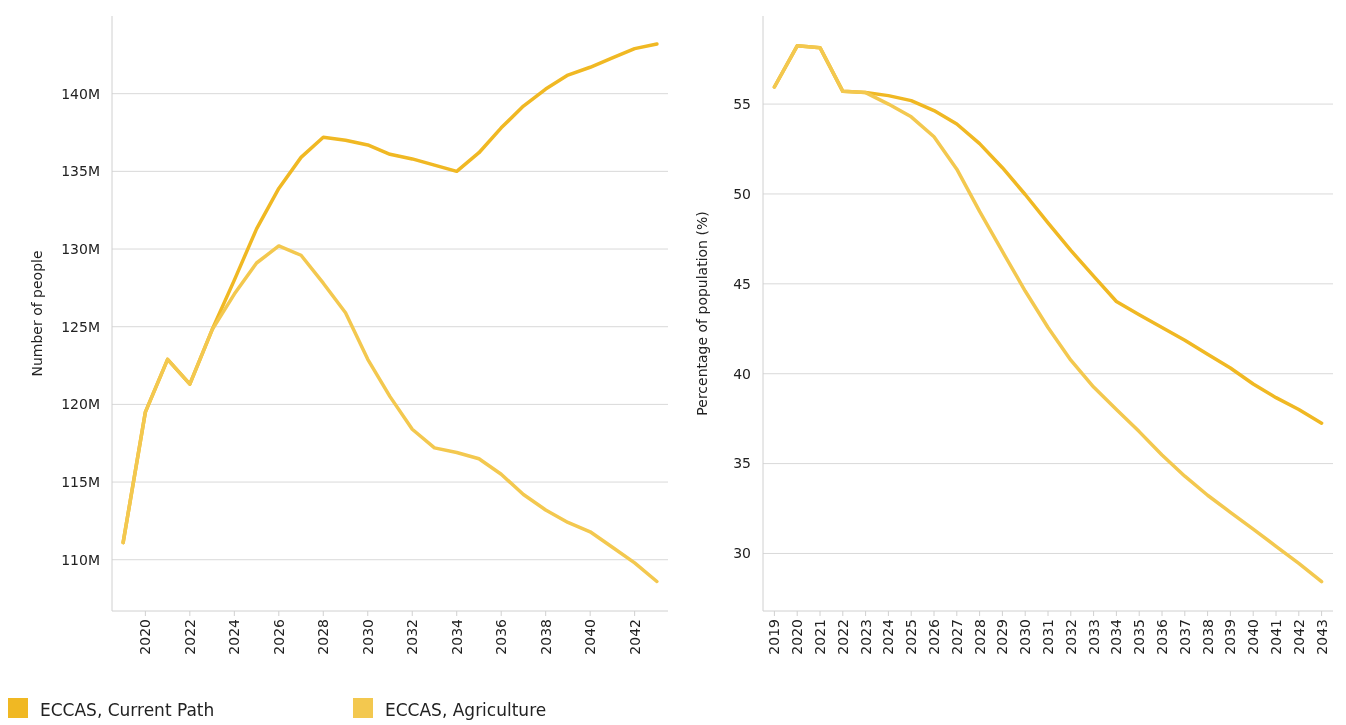 The width and height of the screenshot is (1346, 725). I want to click on x-tick-label: 2027, so click(956, 637).